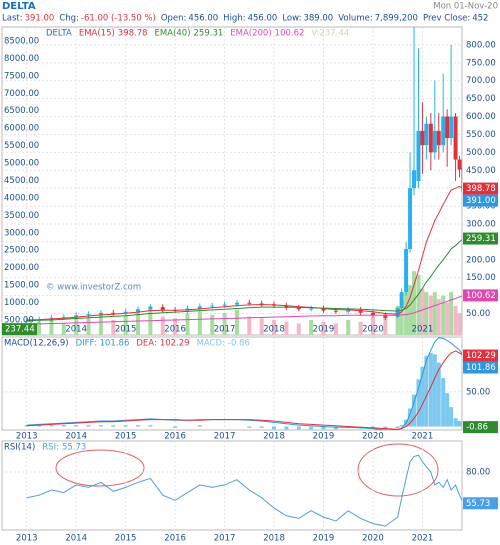  I want to click on x-tick-label: 2020, so click(373, 330).